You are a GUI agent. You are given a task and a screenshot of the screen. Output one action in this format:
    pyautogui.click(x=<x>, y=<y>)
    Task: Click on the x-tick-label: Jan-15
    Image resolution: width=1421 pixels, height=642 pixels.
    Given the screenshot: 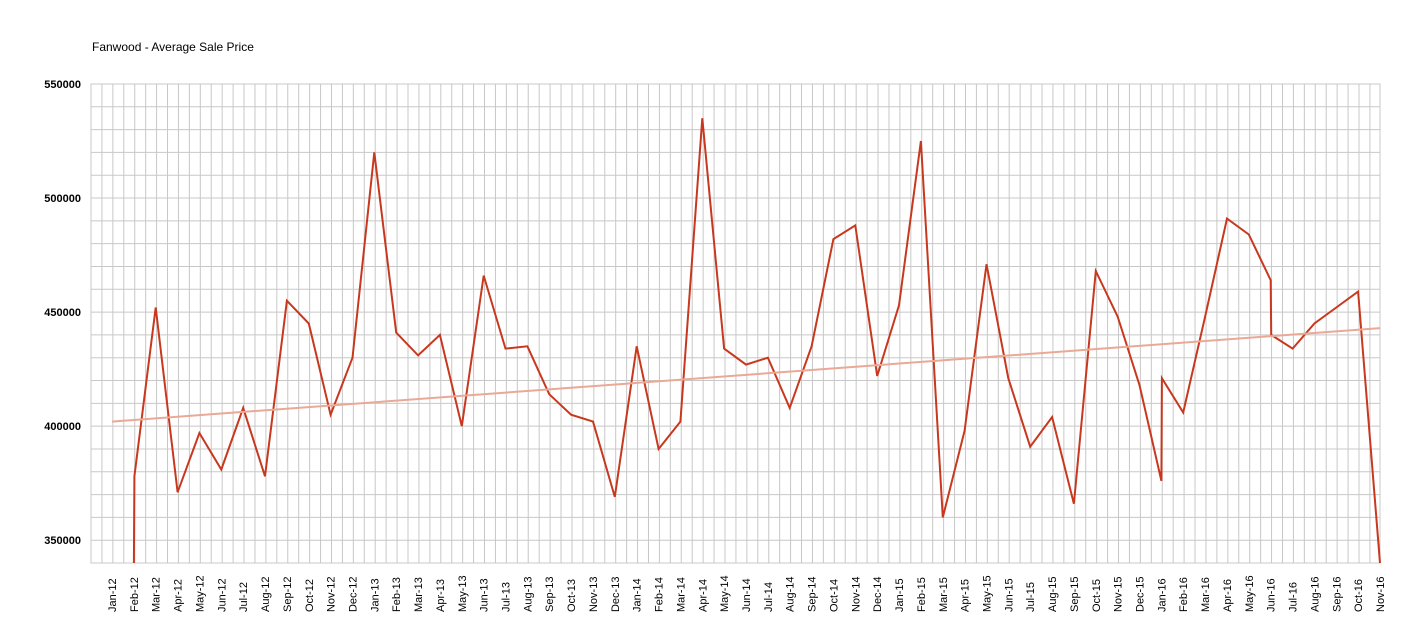 What is the action you would take?
    pyautogui.click(x=900, y=595)
    